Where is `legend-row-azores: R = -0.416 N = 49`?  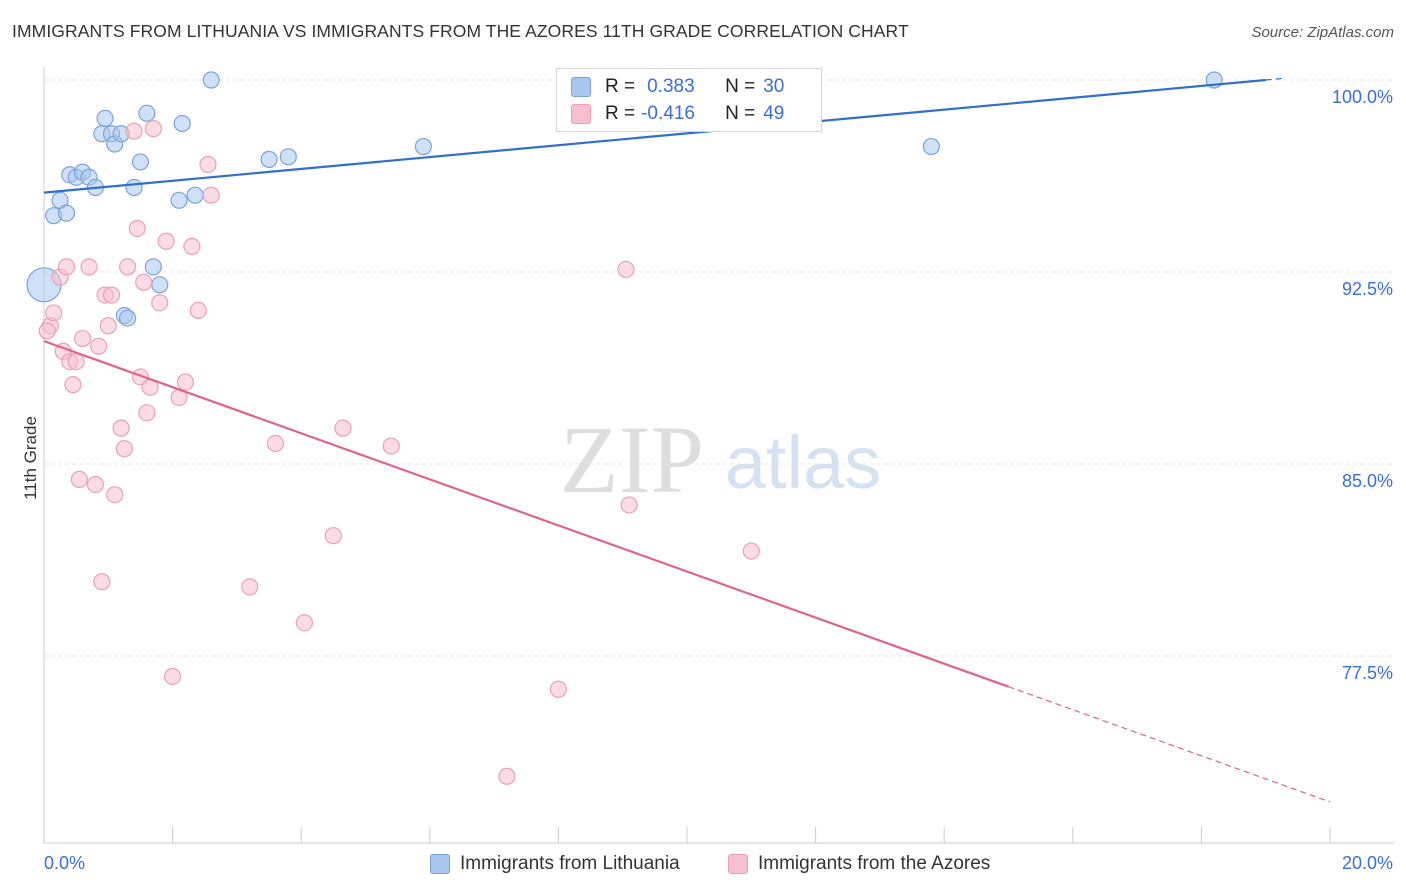
legend-row-azores: R = -0.416 N = 49 is located at coordinates (677, 114).